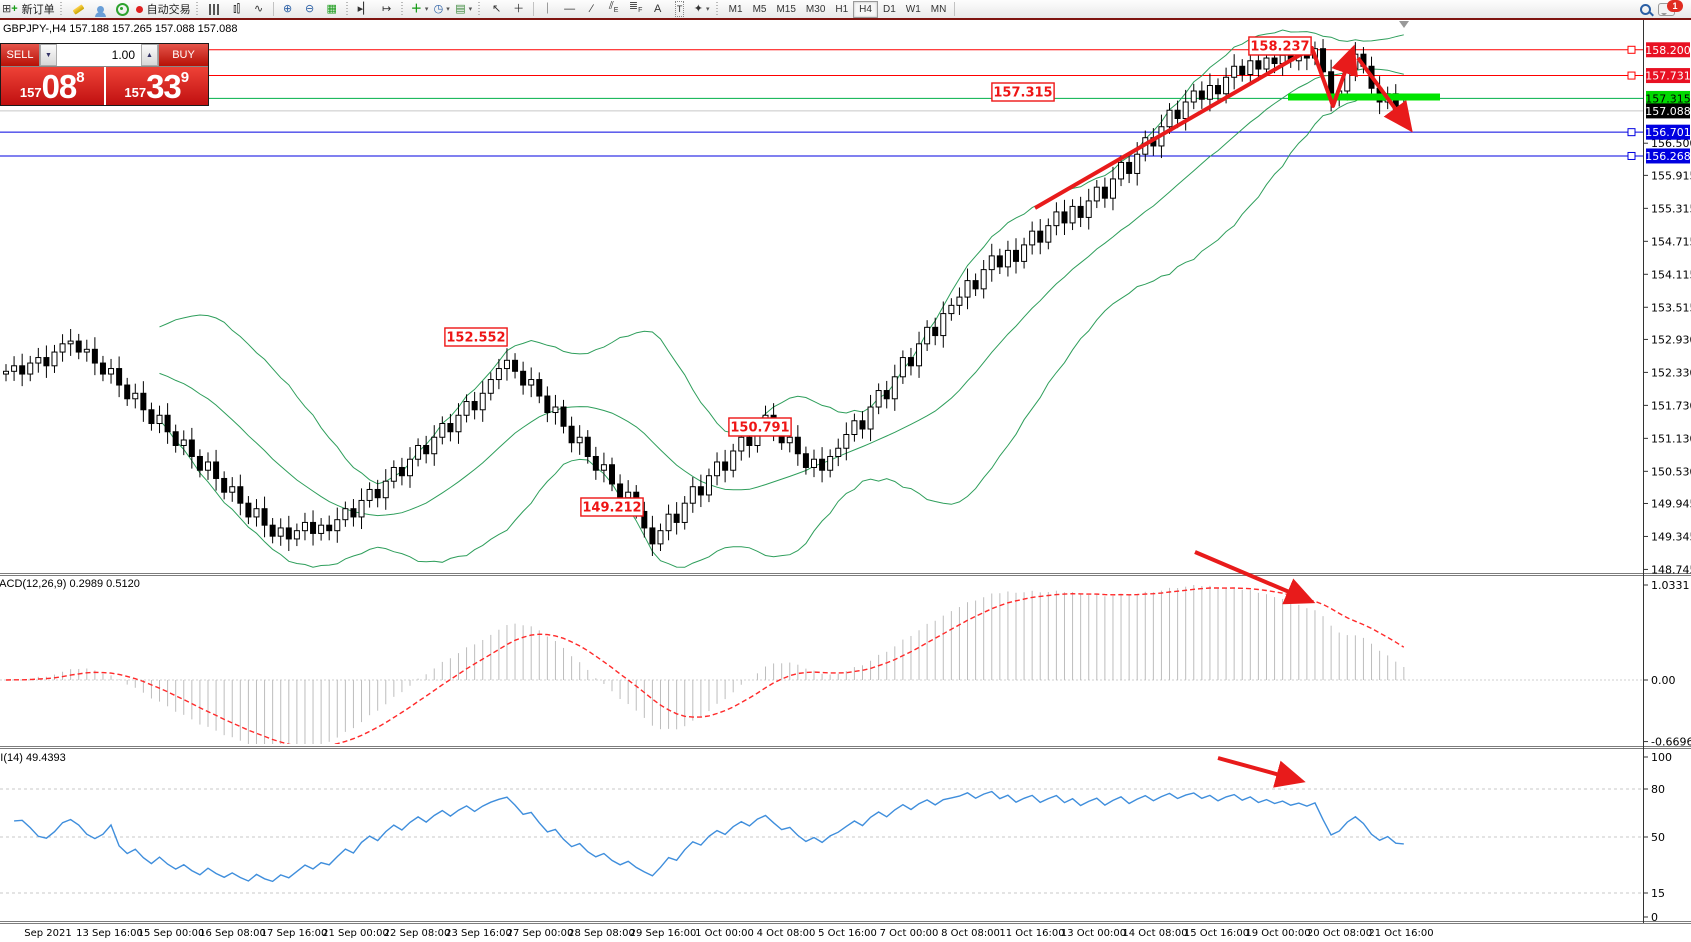 The height and width of the screenshot is (942, 1691). I want to click on macd-axis-tick: 1.0331, so click(1670, 585).